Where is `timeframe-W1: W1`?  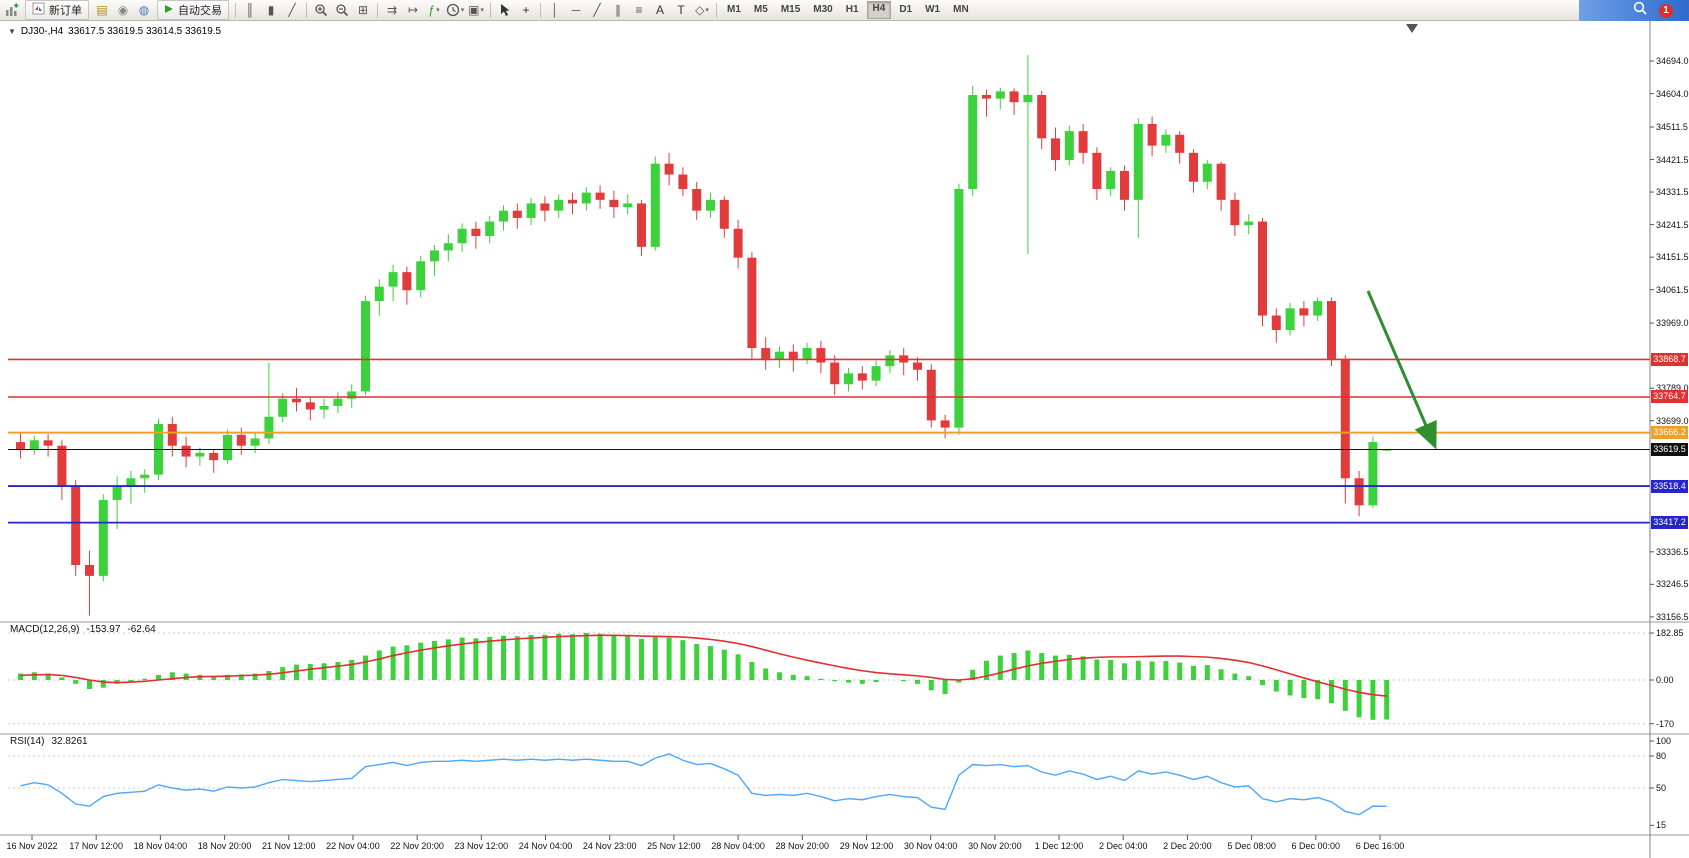
timeframe-W1: W1 is located at coordinates (933, 9).